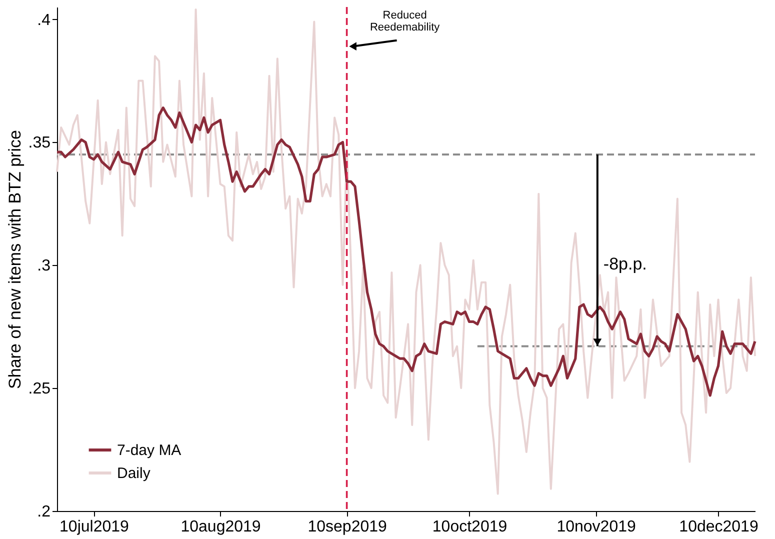 The height and width of the screenshot is (539, 775). What do you see at coordinates (134, 473) in the screenshot?
I see `legend-label: Daily` at bounding box center [134, 473].